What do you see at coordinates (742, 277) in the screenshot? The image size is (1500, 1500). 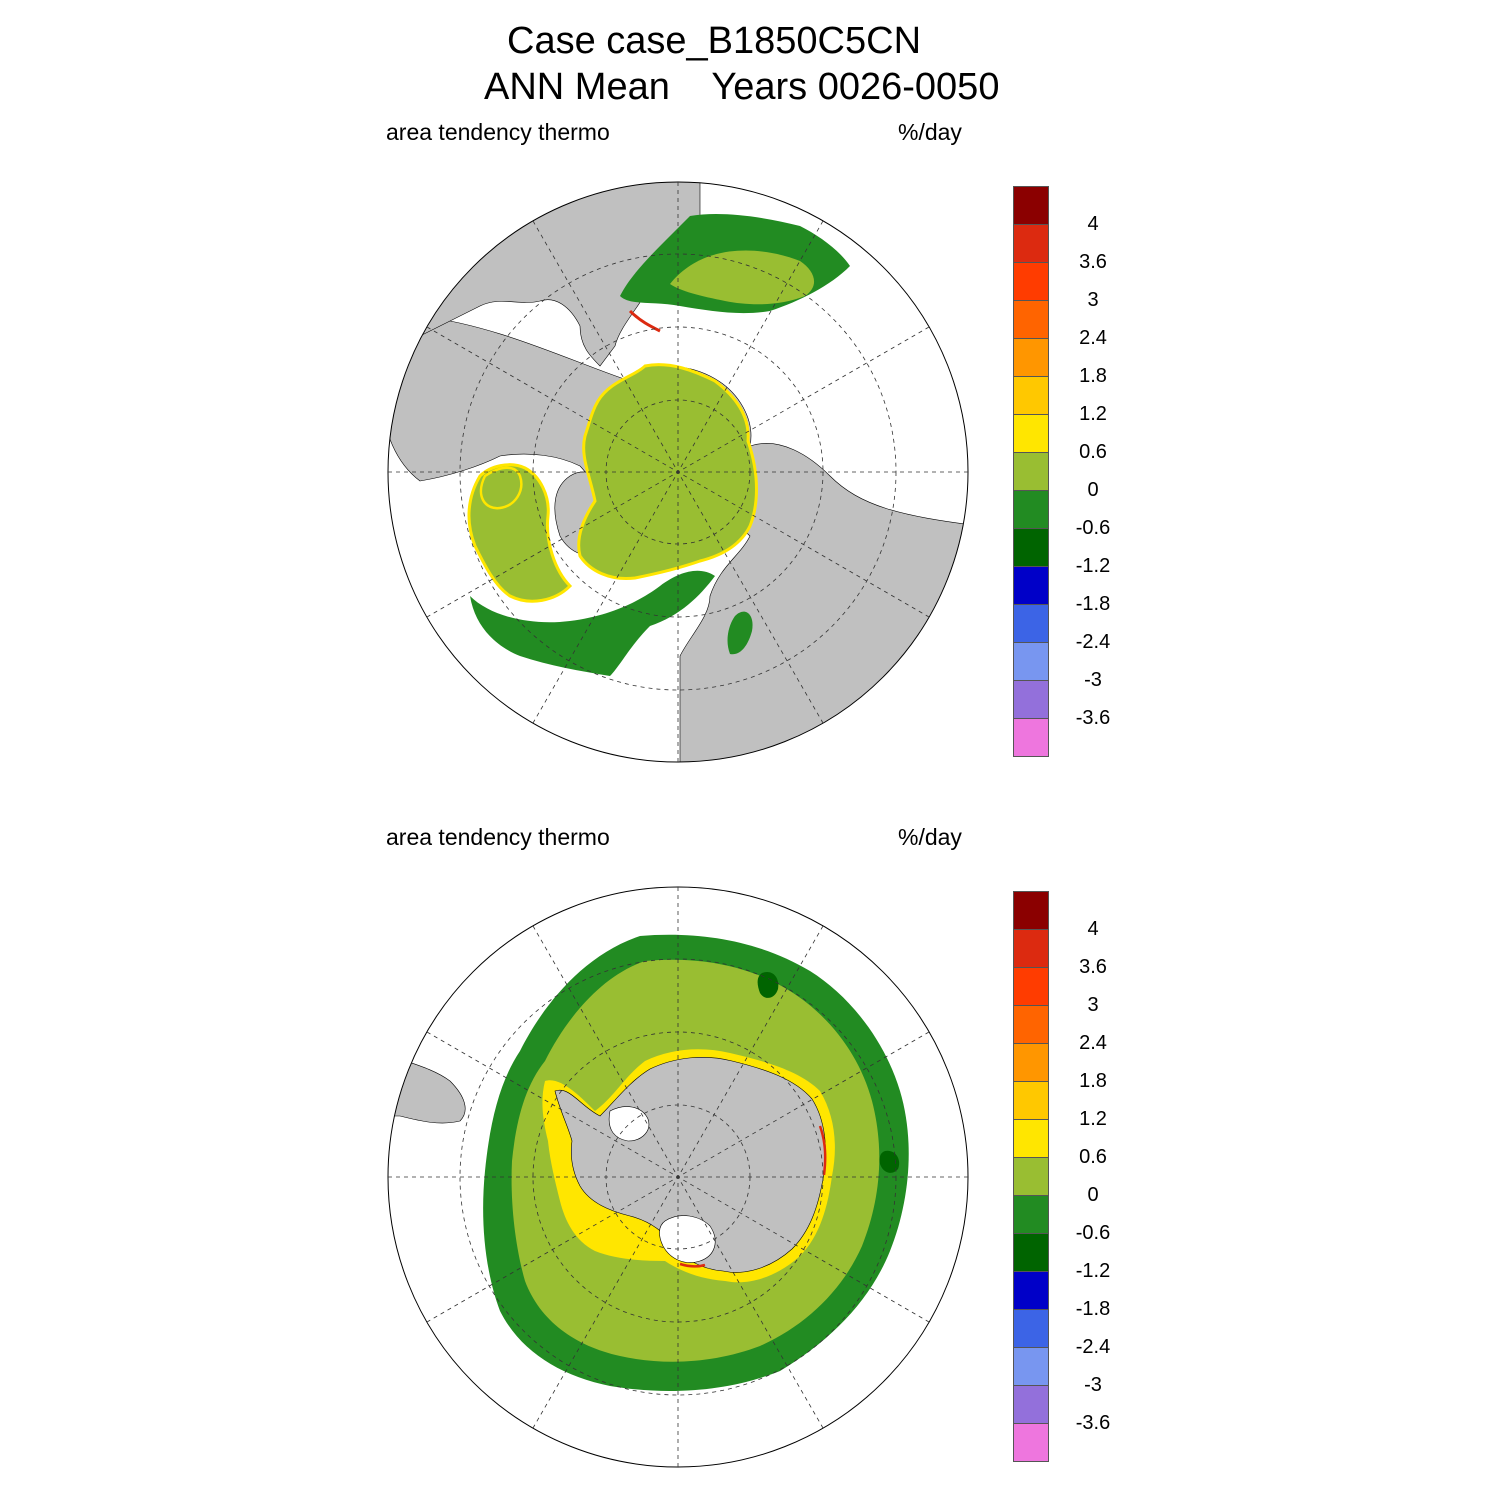 I see `north-ice-bering` at bounding box center [742, 277].